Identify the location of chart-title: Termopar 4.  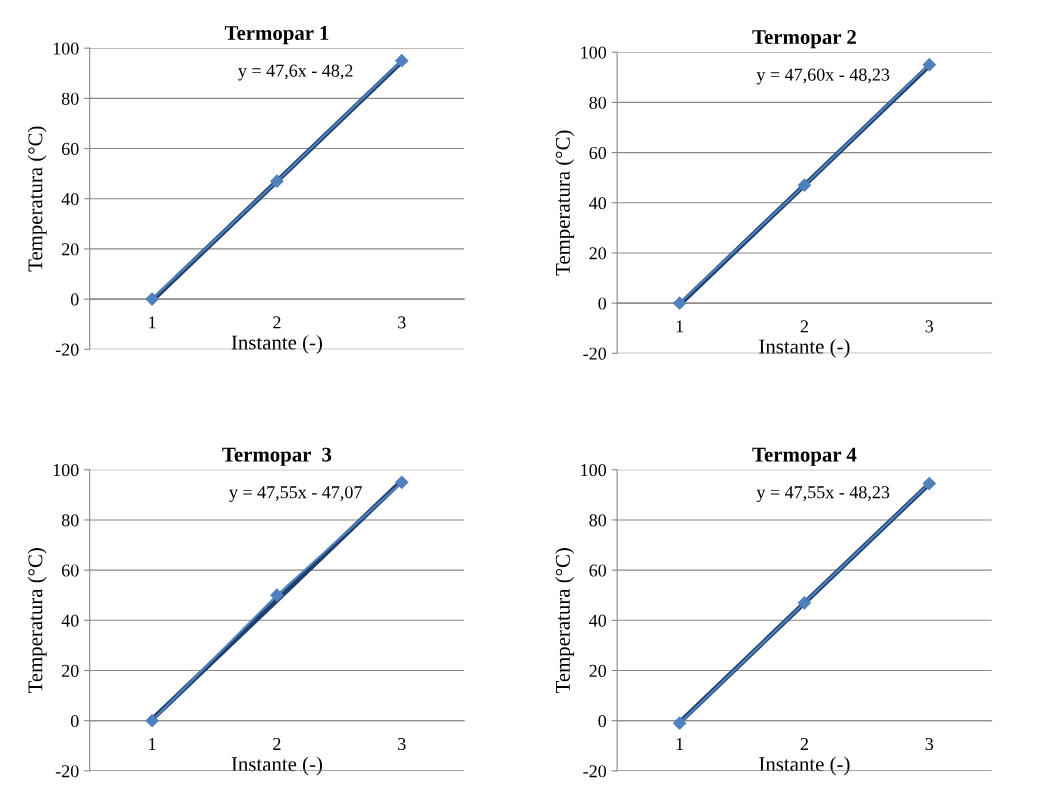
(804, 456).